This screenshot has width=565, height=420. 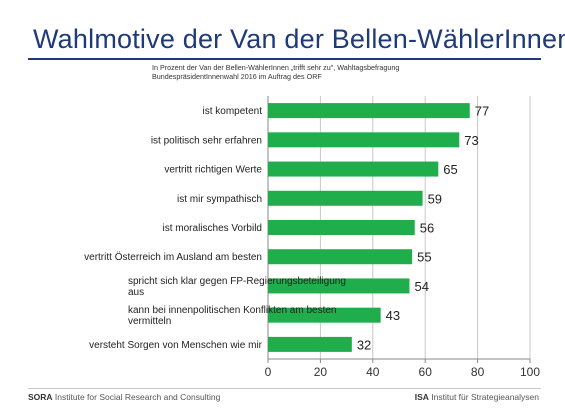 What do you see at coordinates (426, 372) in the screenshot?
I see `x-tick-label: 60` at bounding box center [426, 372].